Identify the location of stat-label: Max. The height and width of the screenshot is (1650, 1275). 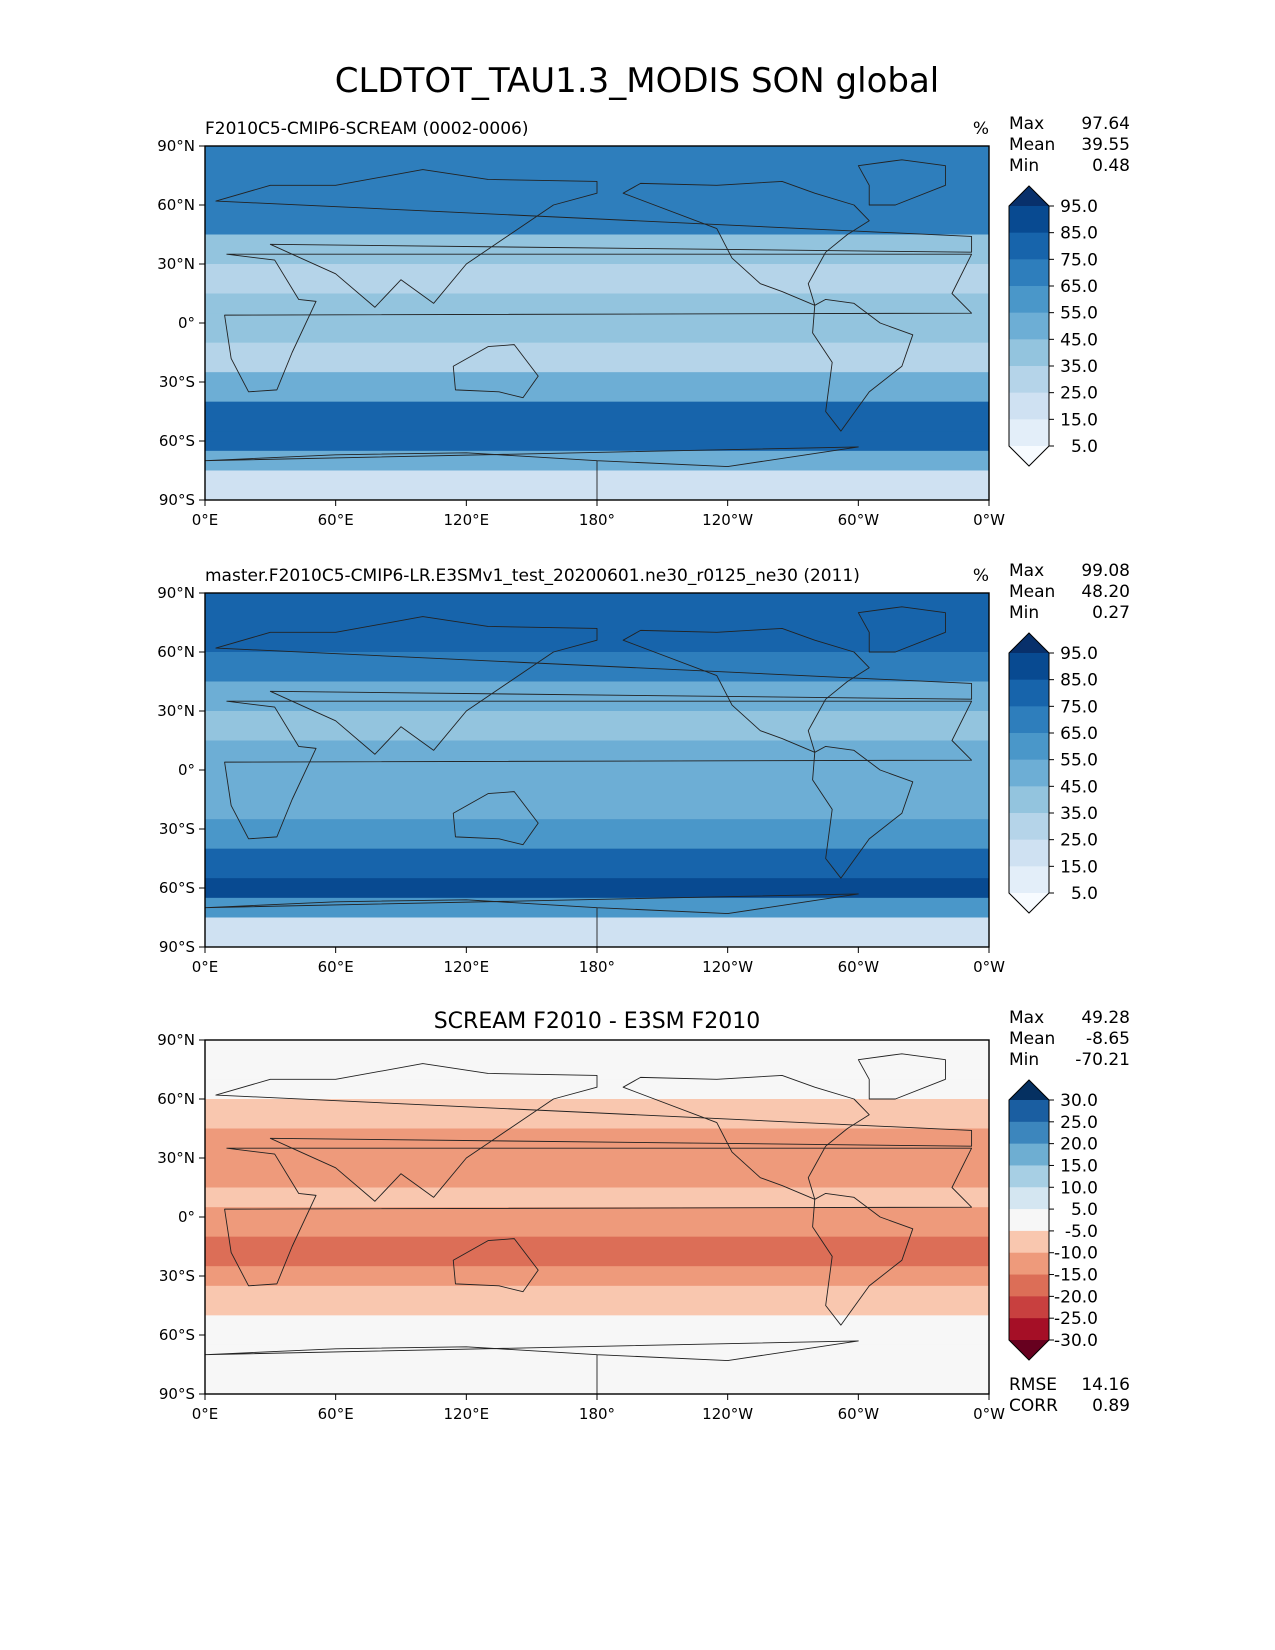
(1026, 1018).